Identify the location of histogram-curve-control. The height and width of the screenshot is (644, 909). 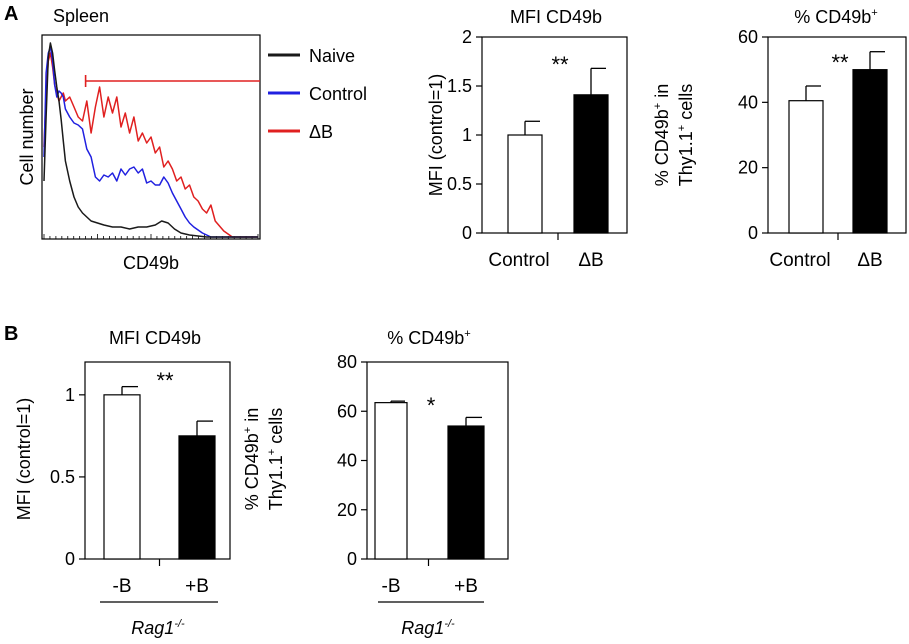
(150, 142).